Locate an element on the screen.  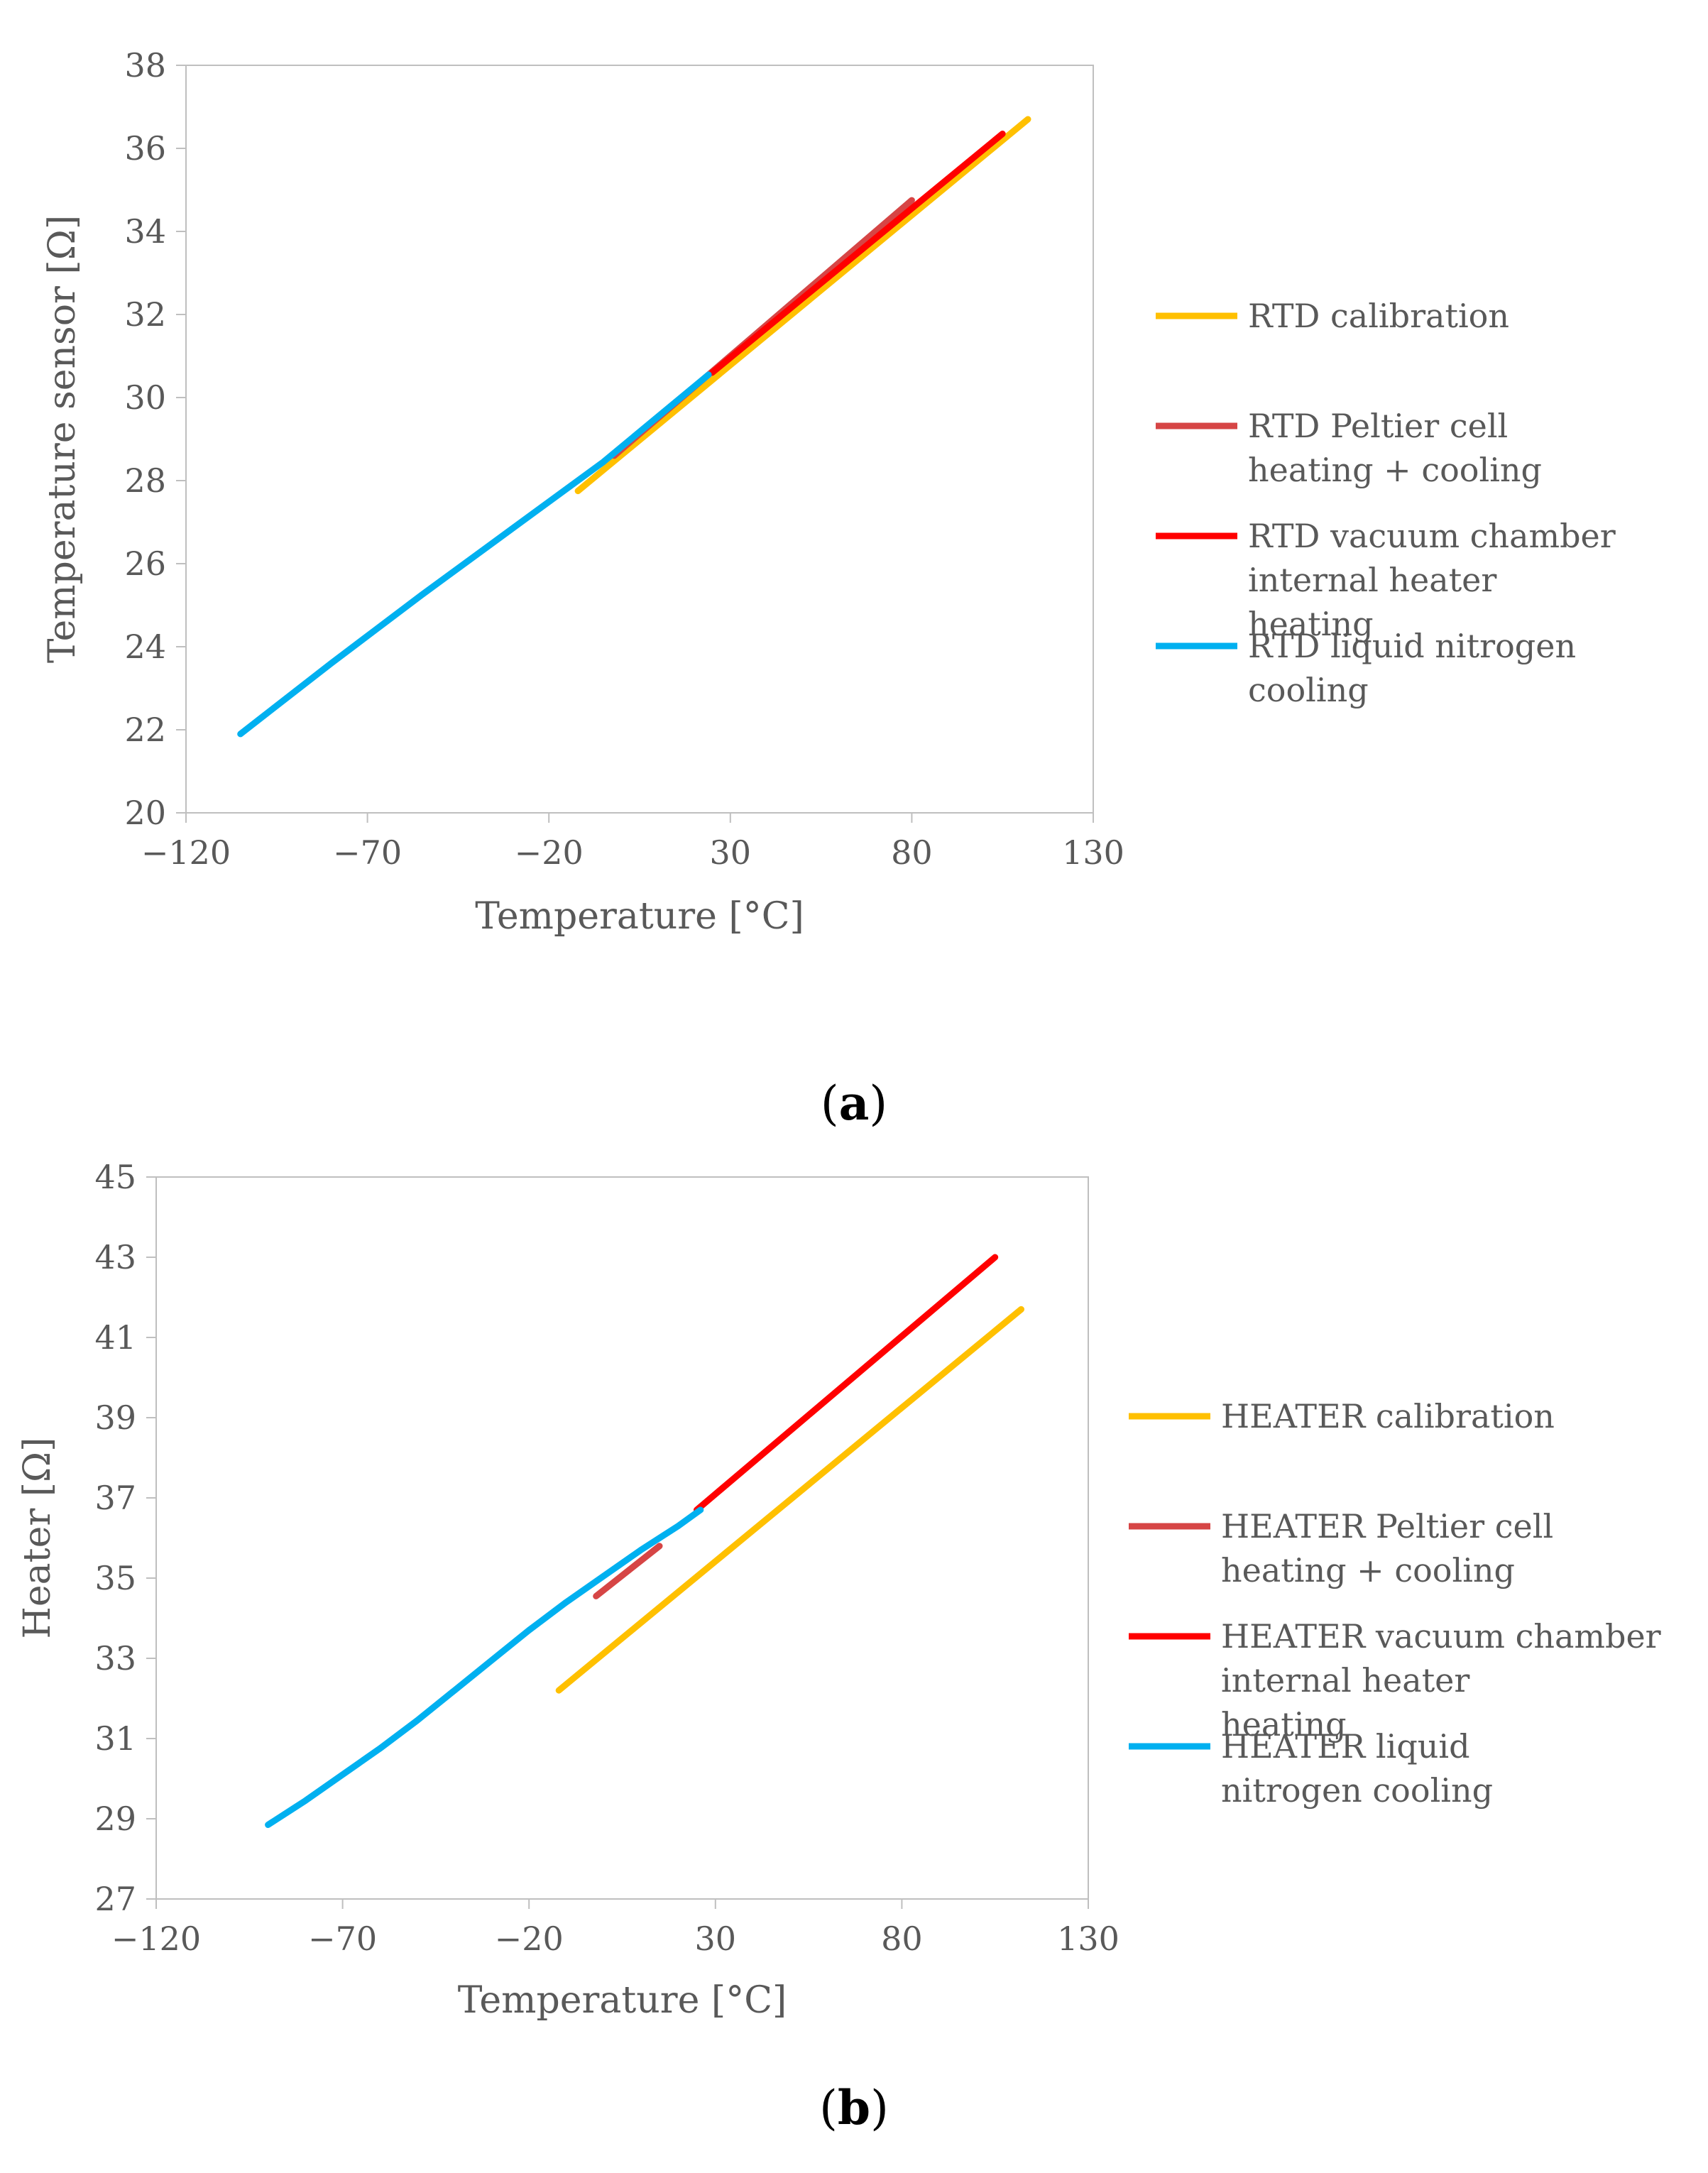
y-tick-label: 43 is located at coordinates (115, 1257).